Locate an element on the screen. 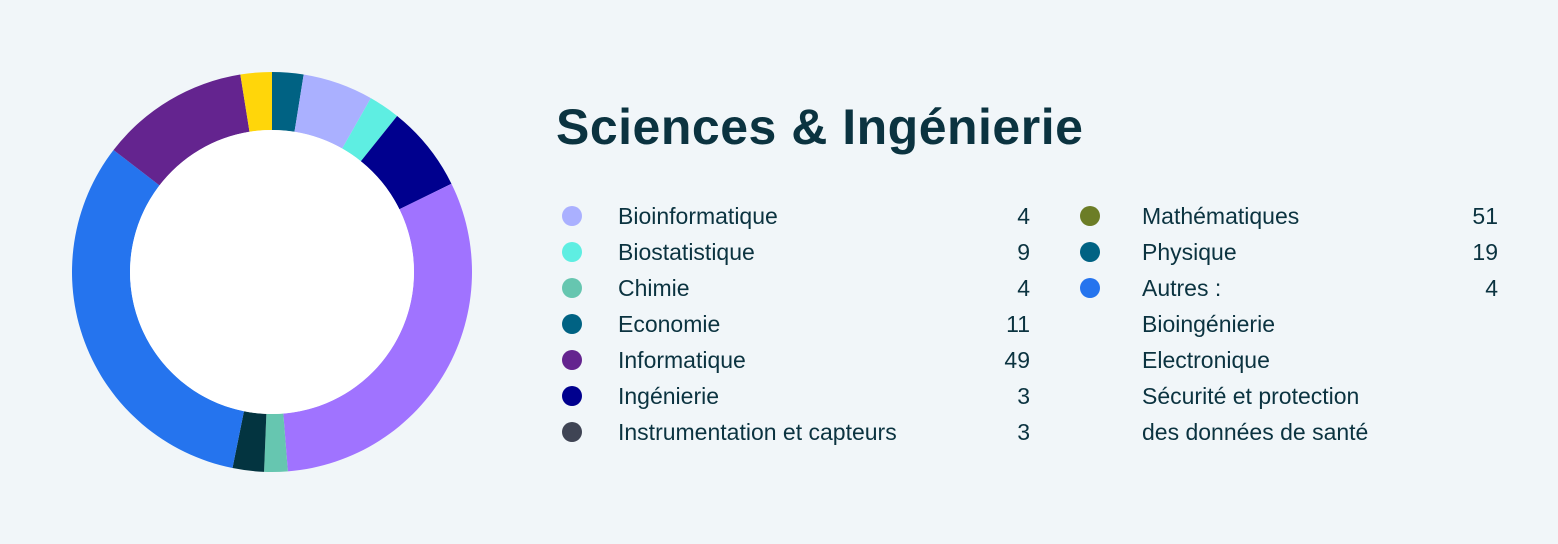 This screenshot has width=1558, height=544. autres-item-label: Sécurité et protection is located at coordinates (1251, 396).